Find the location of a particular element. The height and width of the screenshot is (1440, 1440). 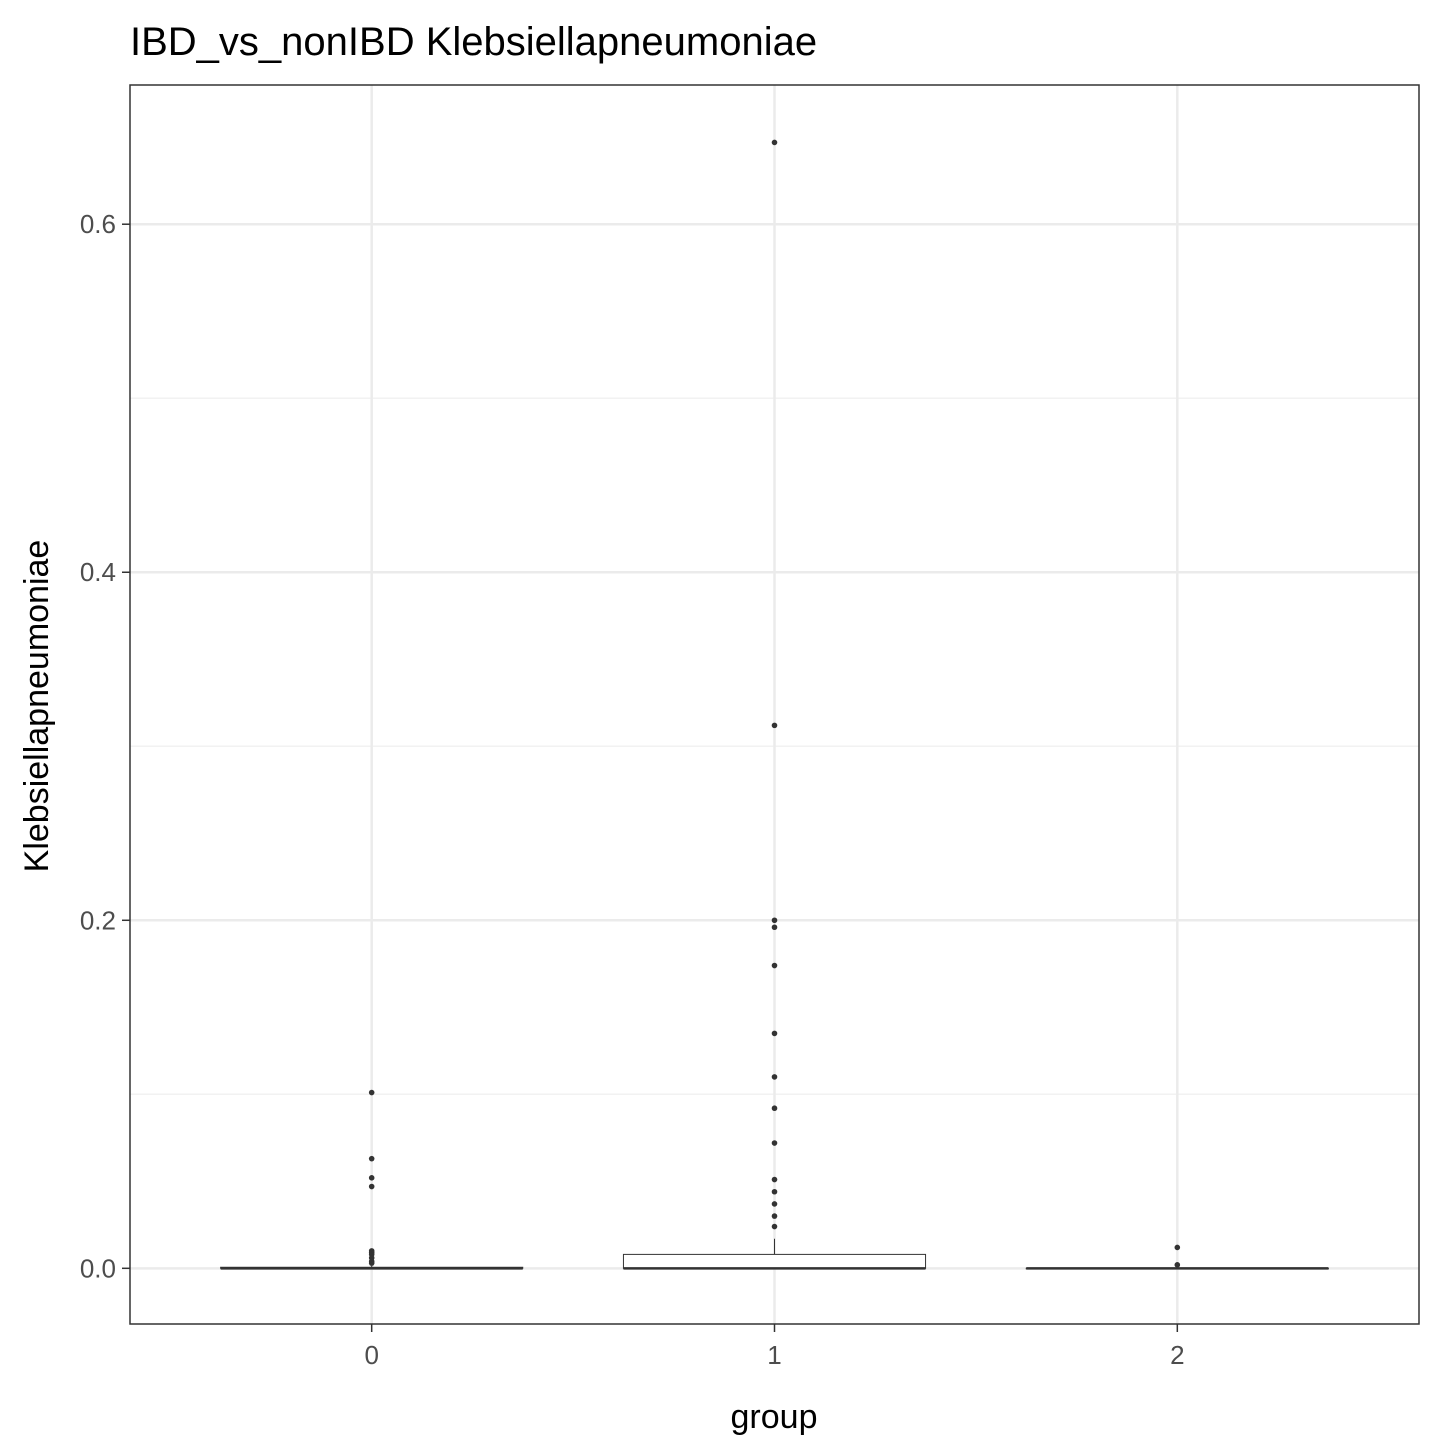

box-layer is located at coordinates (774, 1254).